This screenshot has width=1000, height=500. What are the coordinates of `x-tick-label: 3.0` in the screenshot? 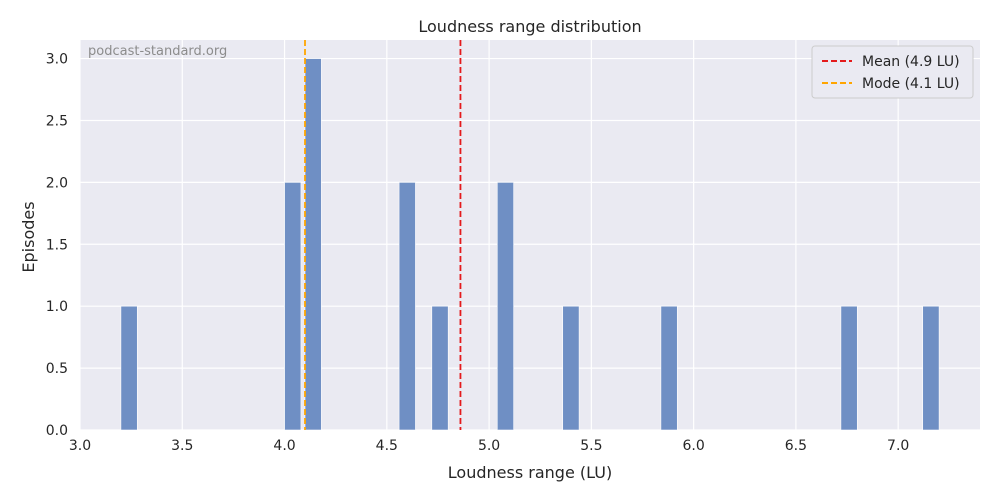 It's located at (80, 446).